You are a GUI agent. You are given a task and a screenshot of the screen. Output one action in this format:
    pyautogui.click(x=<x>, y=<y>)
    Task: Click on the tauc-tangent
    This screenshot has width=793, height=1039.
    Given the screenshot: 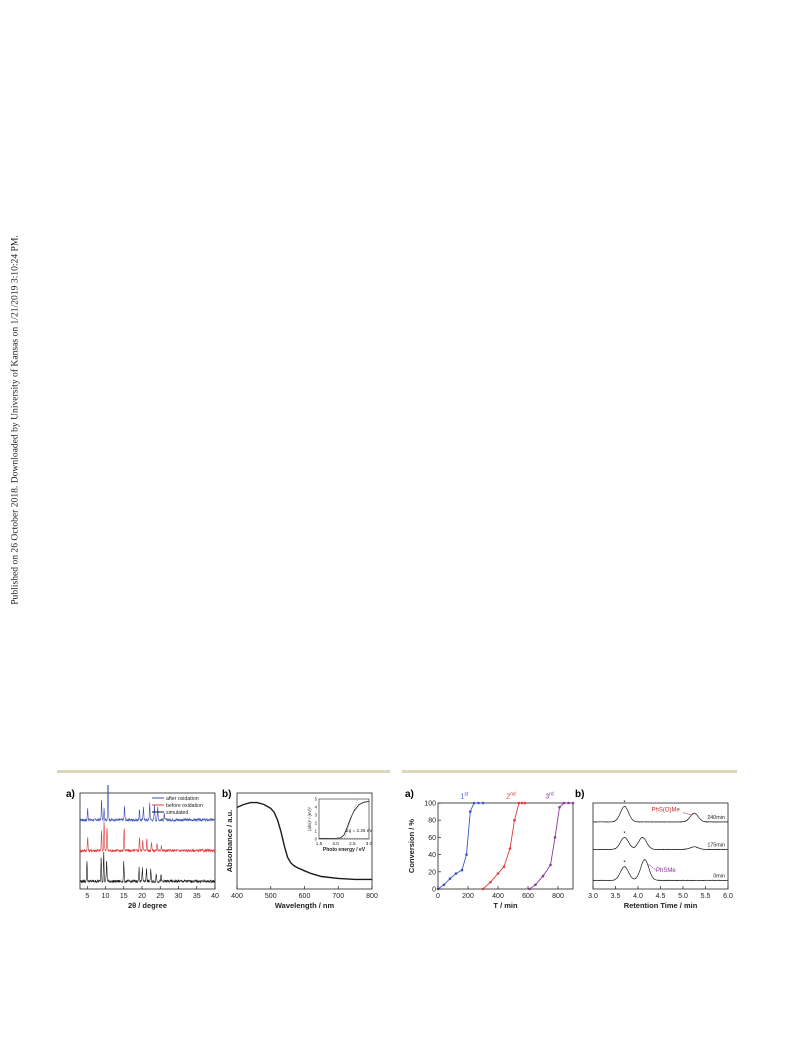 What is the action you would take?
    pyautogui.click(x=351, y=819)
    